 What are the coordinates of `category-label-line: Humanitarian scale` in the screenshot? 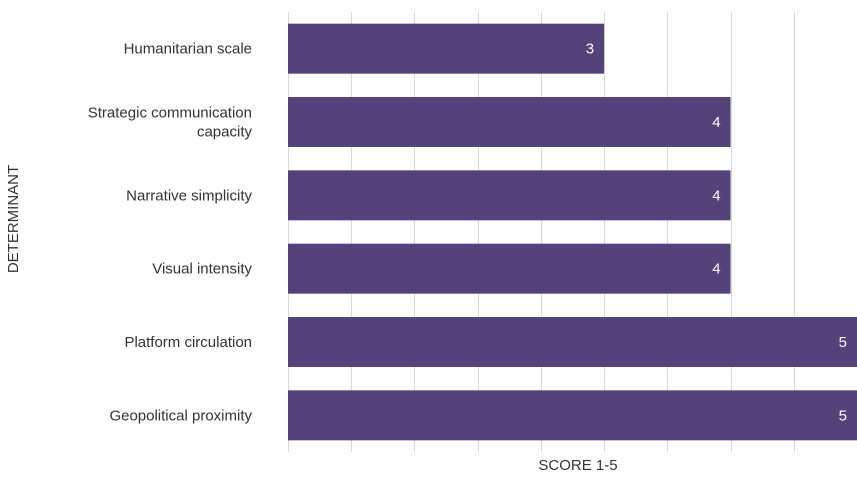 It's located at (188, 49).